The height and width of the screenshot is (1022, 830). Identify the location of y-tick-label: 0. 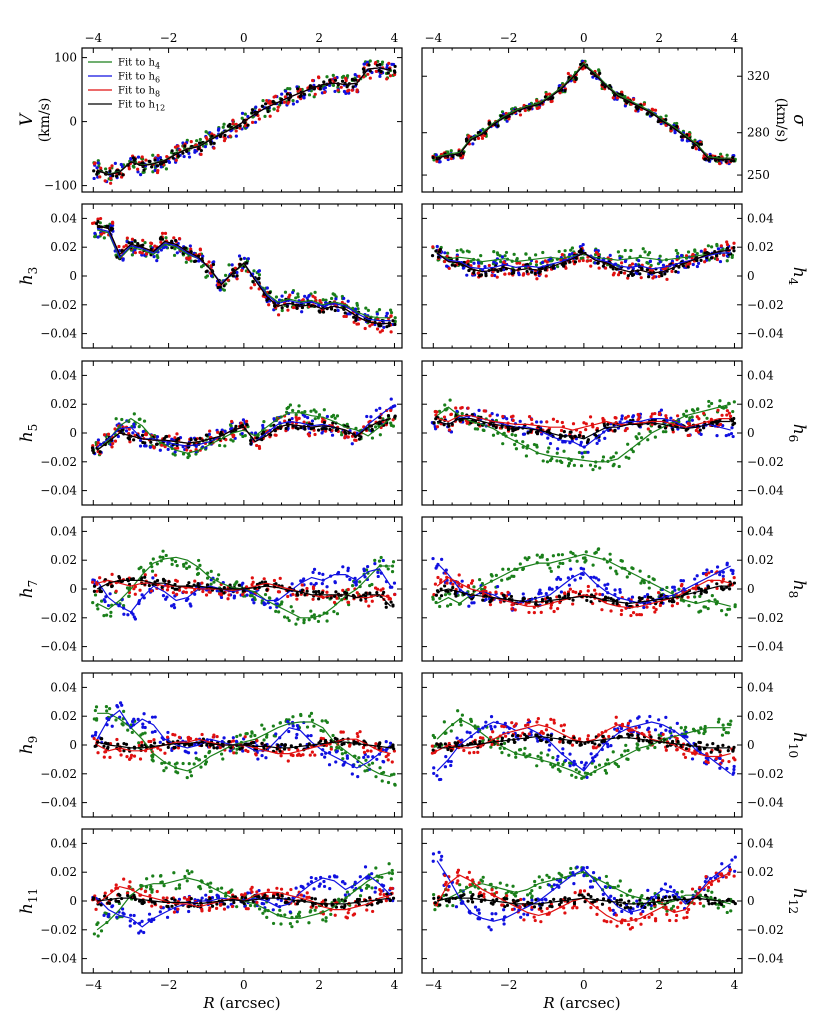
(73, 433).